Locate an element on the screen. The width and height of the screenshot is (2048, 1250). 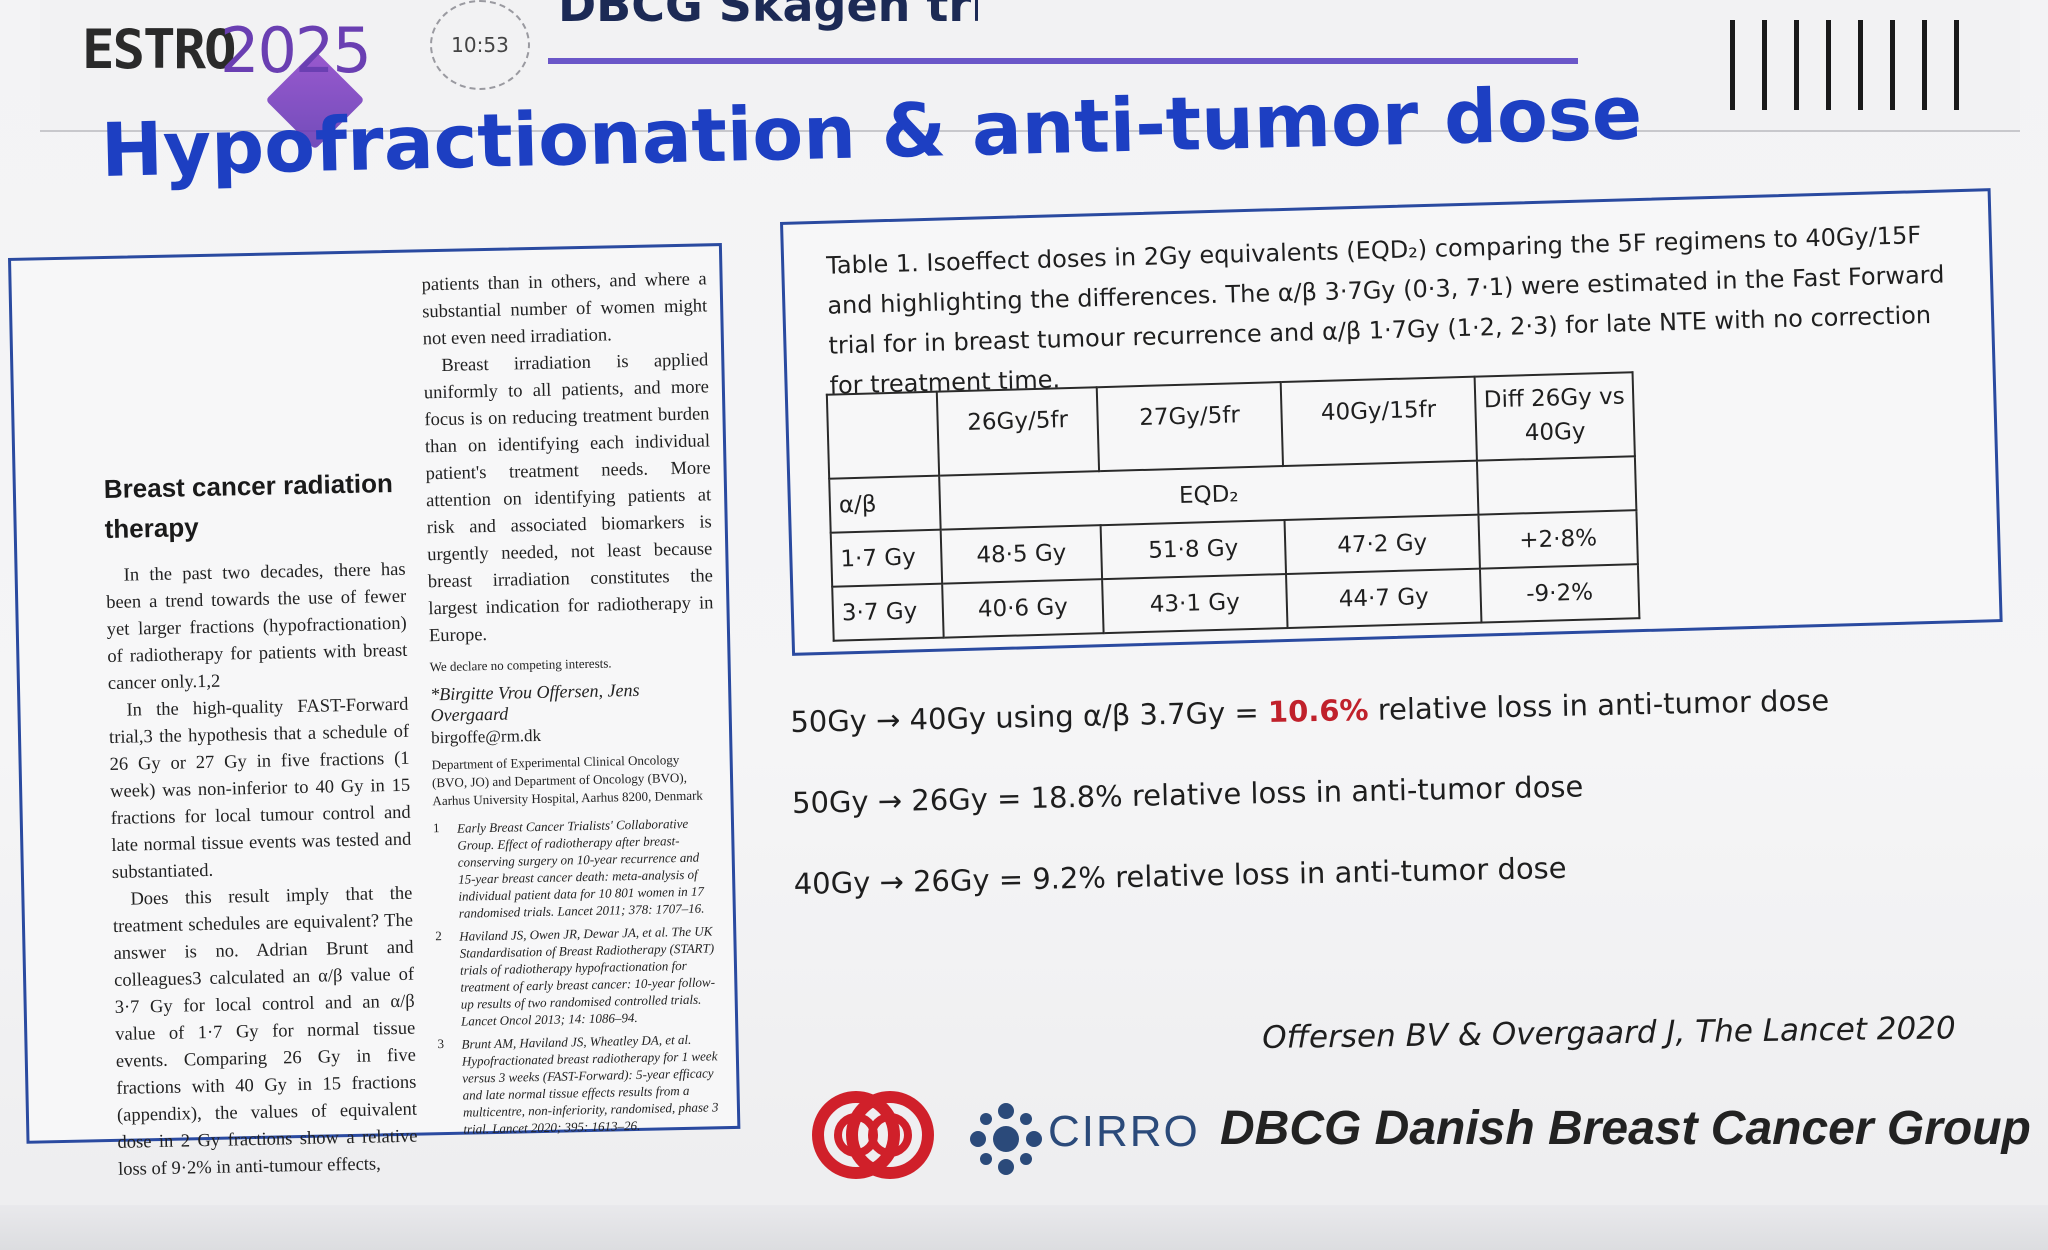
table-cell: 43·1 Gy is located at coordinates (1195, 604).